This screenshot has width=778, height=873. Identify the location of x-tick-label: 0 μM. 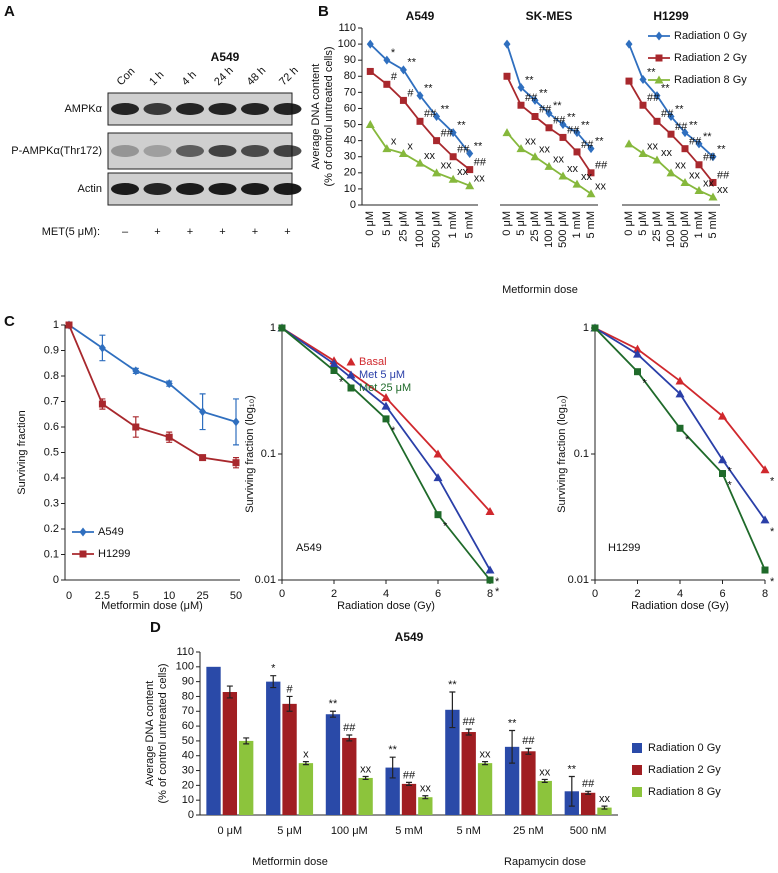
(629, 223).